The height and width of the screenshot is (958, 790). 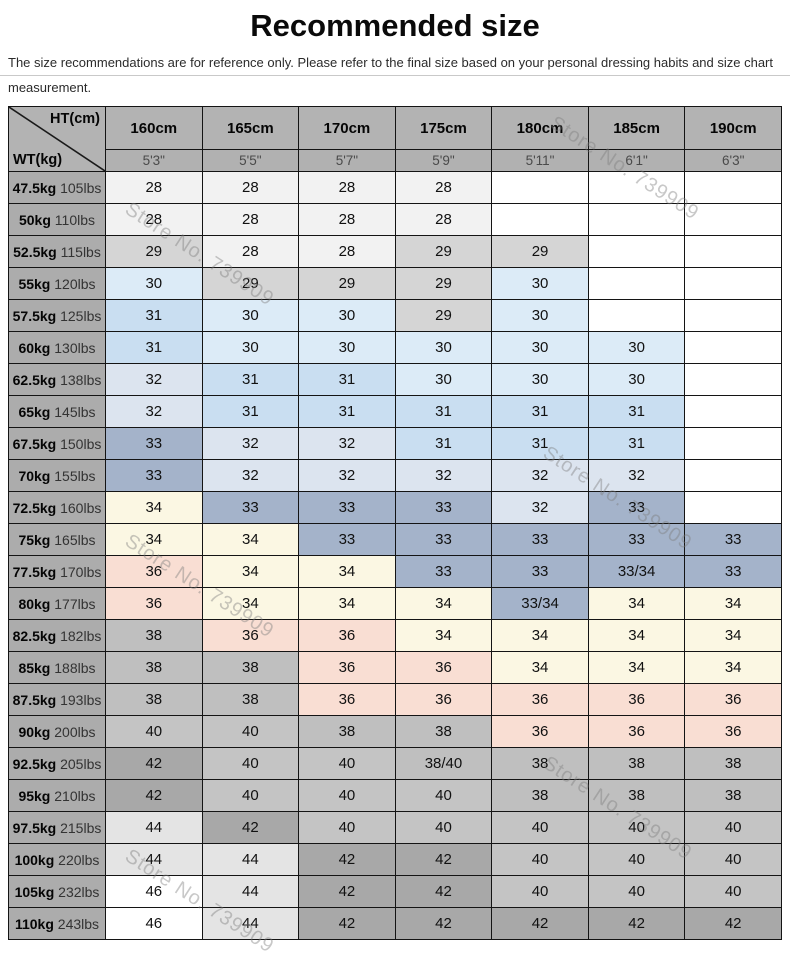 I want to click on weight-lbs-label: 130lbs, so click(x=75, y=347).